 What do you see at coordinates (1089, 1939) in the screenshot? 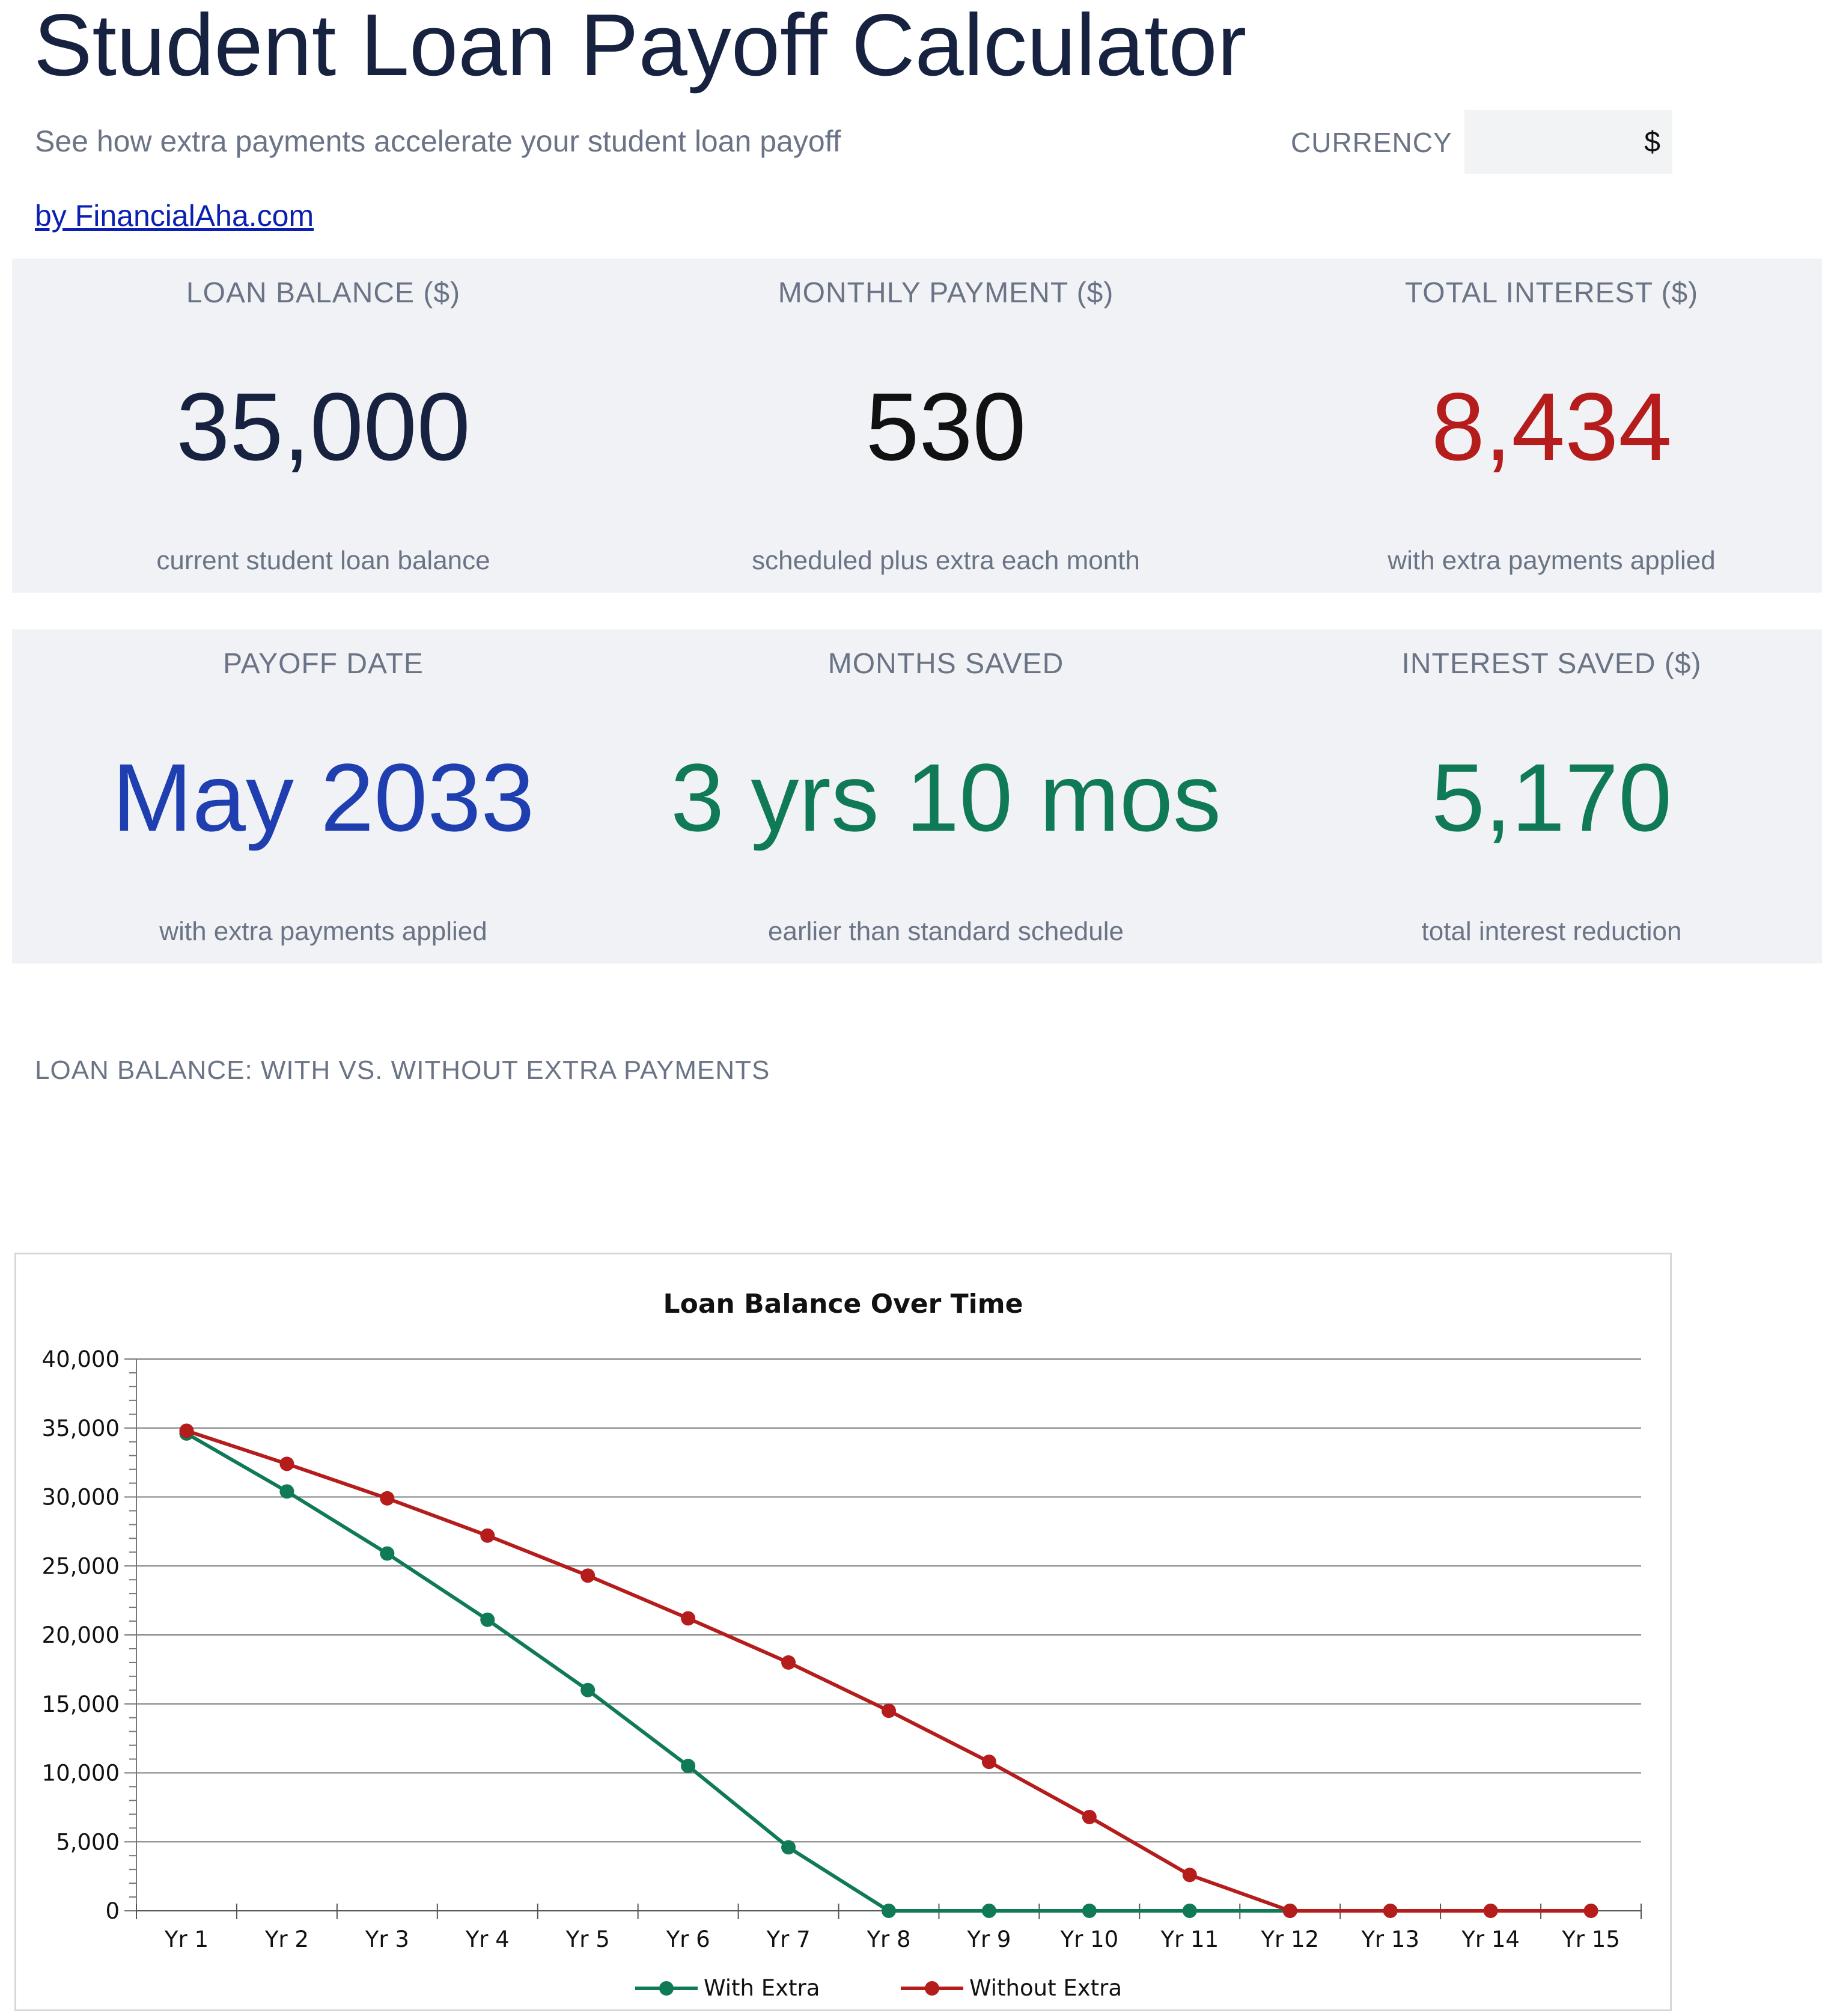
I see `x-tick-label: Yr 10` at bounding box center [1089, 1939].